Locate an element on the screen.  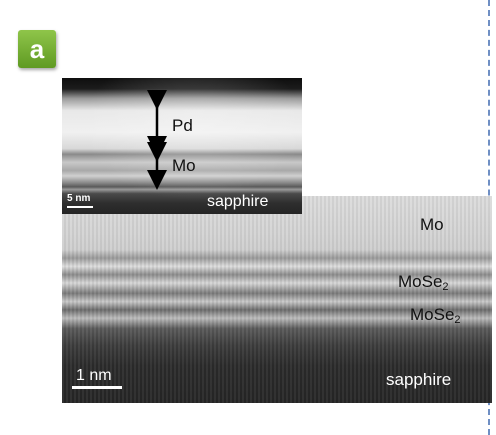
main-scale-bar is located at coordinates (97, 387).